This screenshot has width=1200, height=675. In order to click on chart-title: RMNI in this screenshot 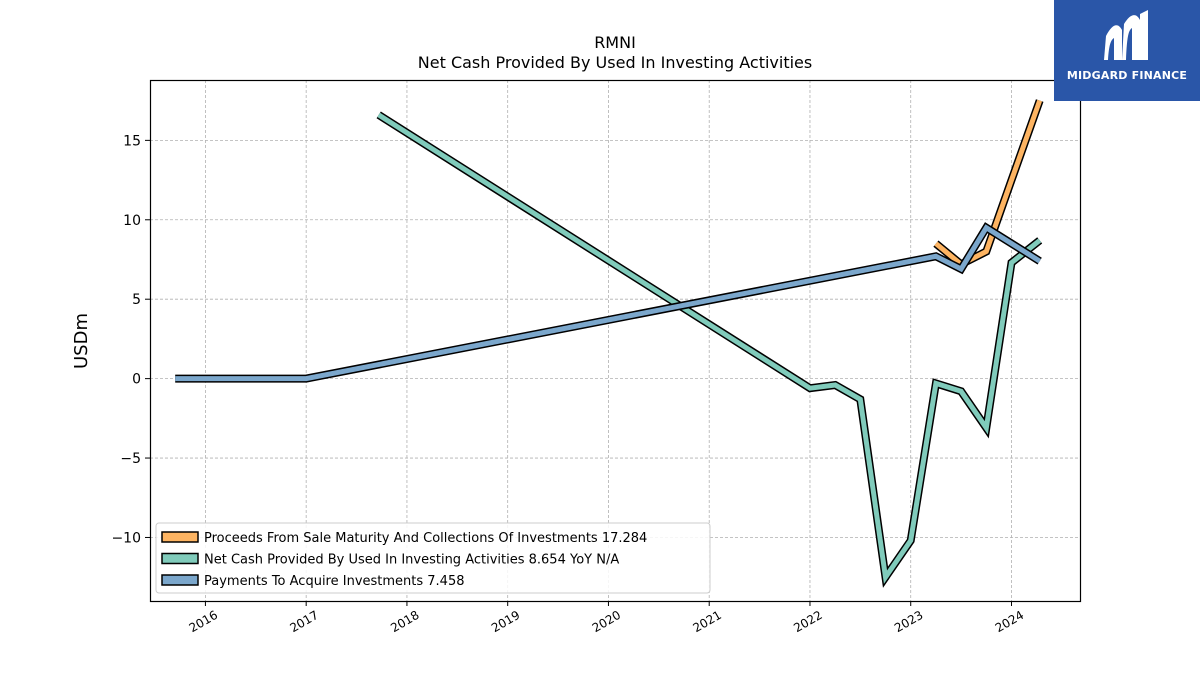, I will do `click(615, 42)`.